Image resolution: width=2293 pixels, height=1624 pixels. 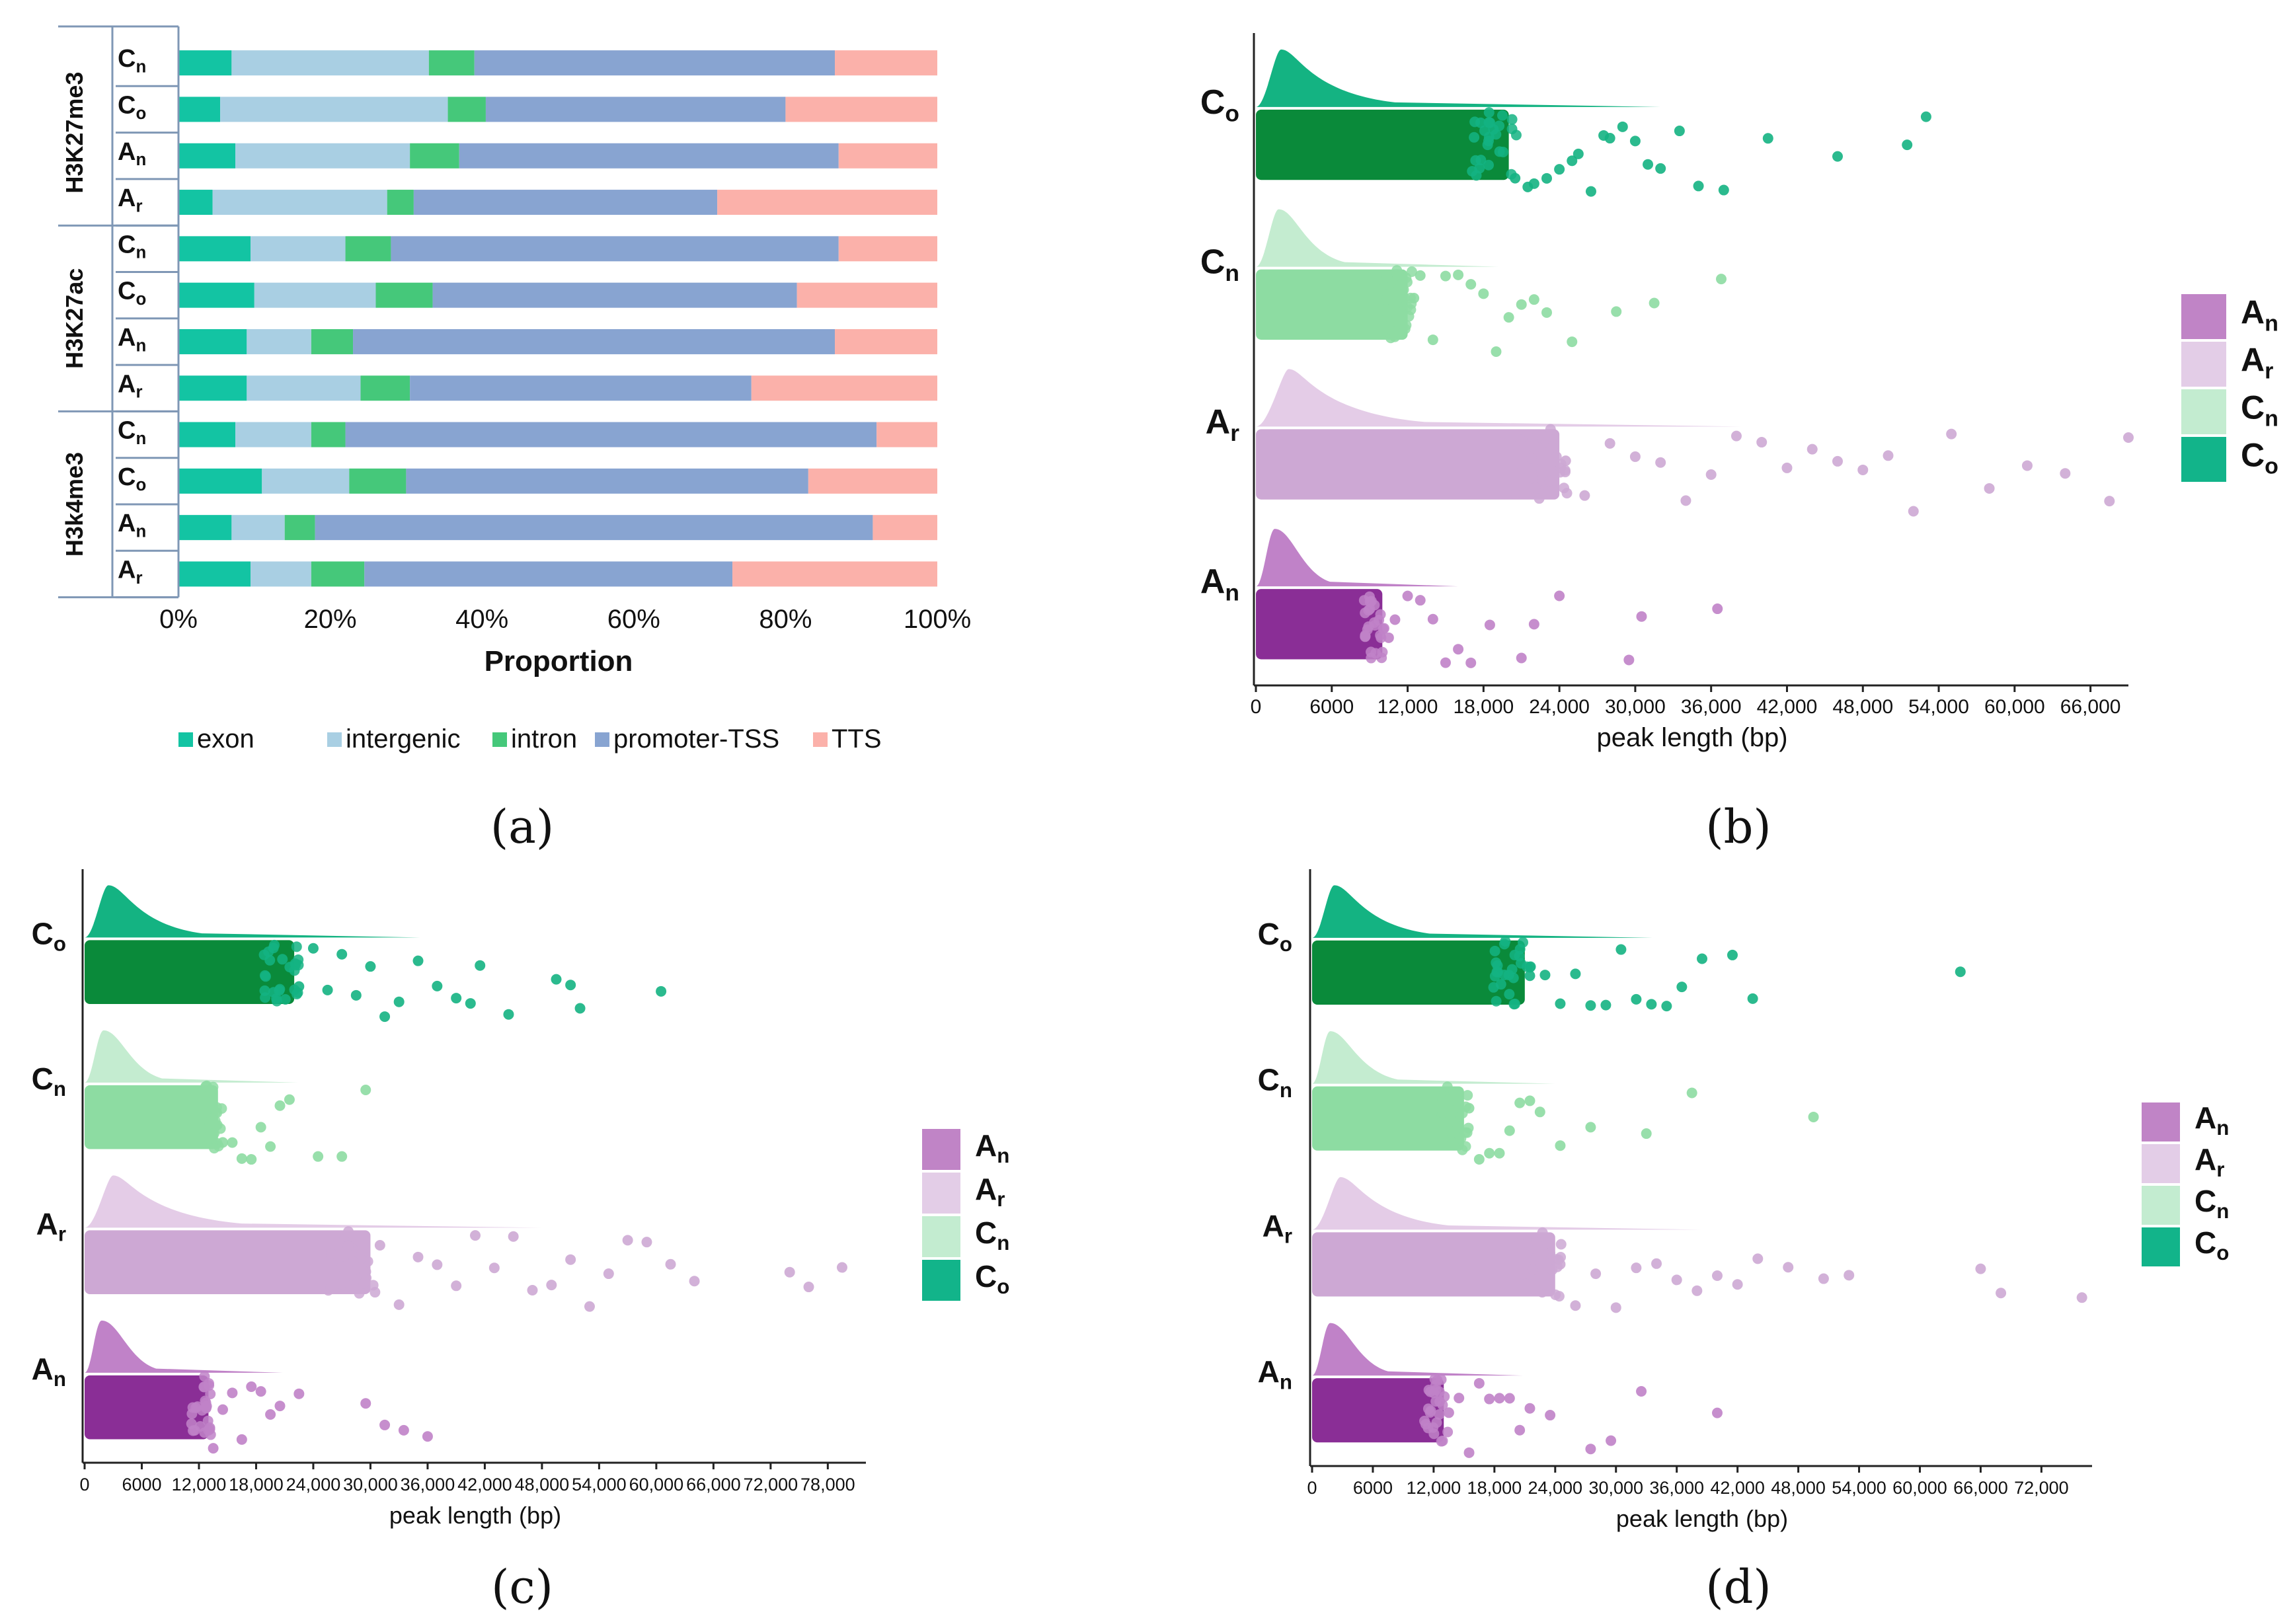 I want to click on points-band-Ar, so click(x=1433, y=1264).